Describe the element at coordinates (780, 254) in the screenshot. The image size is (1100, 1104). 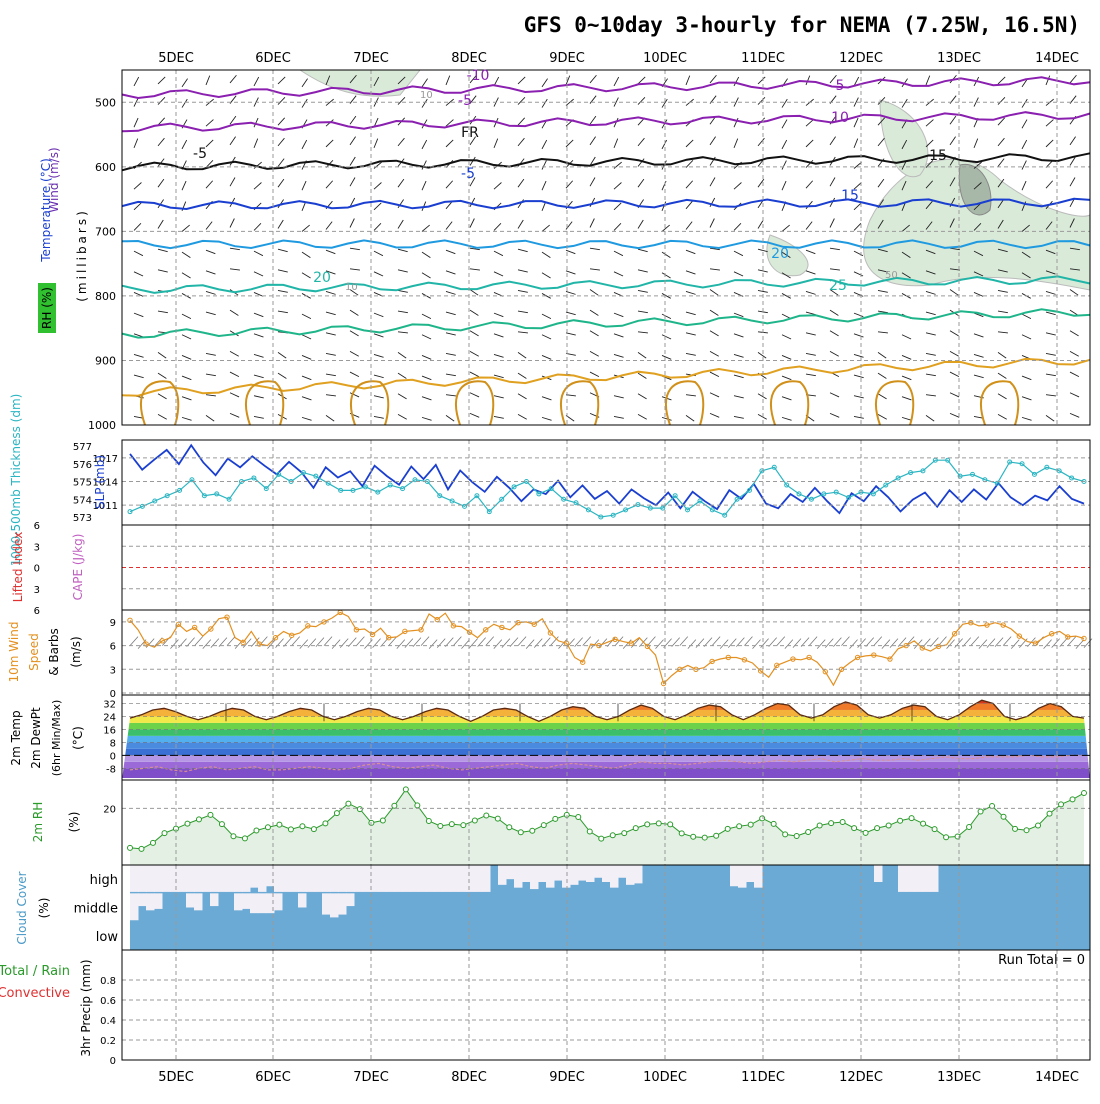
I see `isotherm-label: 20` at that location.